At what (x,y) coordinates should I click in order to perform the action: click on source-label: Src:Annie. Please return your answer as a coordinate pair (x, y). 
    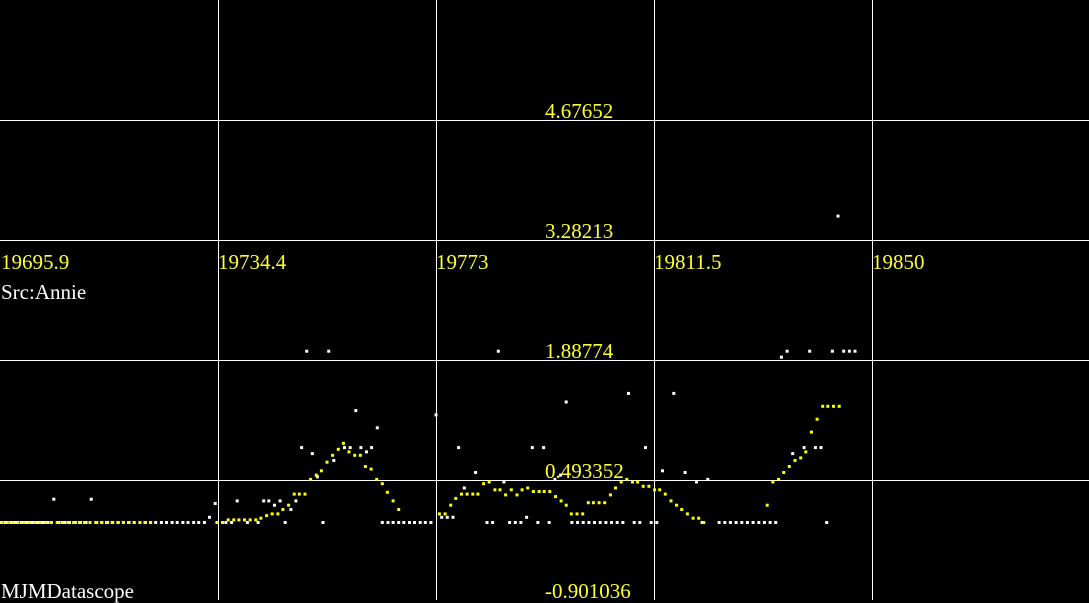
    Looking at the image, I should click on (44, 292).